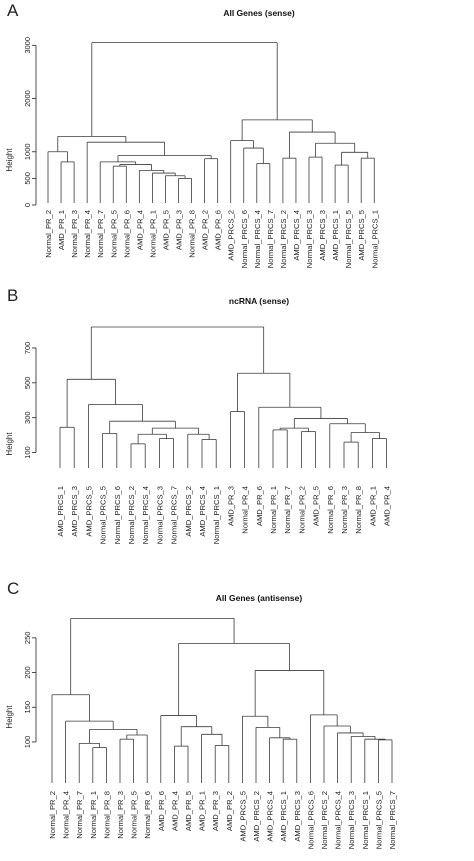 This screenshot has height=861, width=474. What do you see at coordinates (27, 45) in the screenshot?
I see `y-tick-label: 3000` at bounding box center [27, 45].